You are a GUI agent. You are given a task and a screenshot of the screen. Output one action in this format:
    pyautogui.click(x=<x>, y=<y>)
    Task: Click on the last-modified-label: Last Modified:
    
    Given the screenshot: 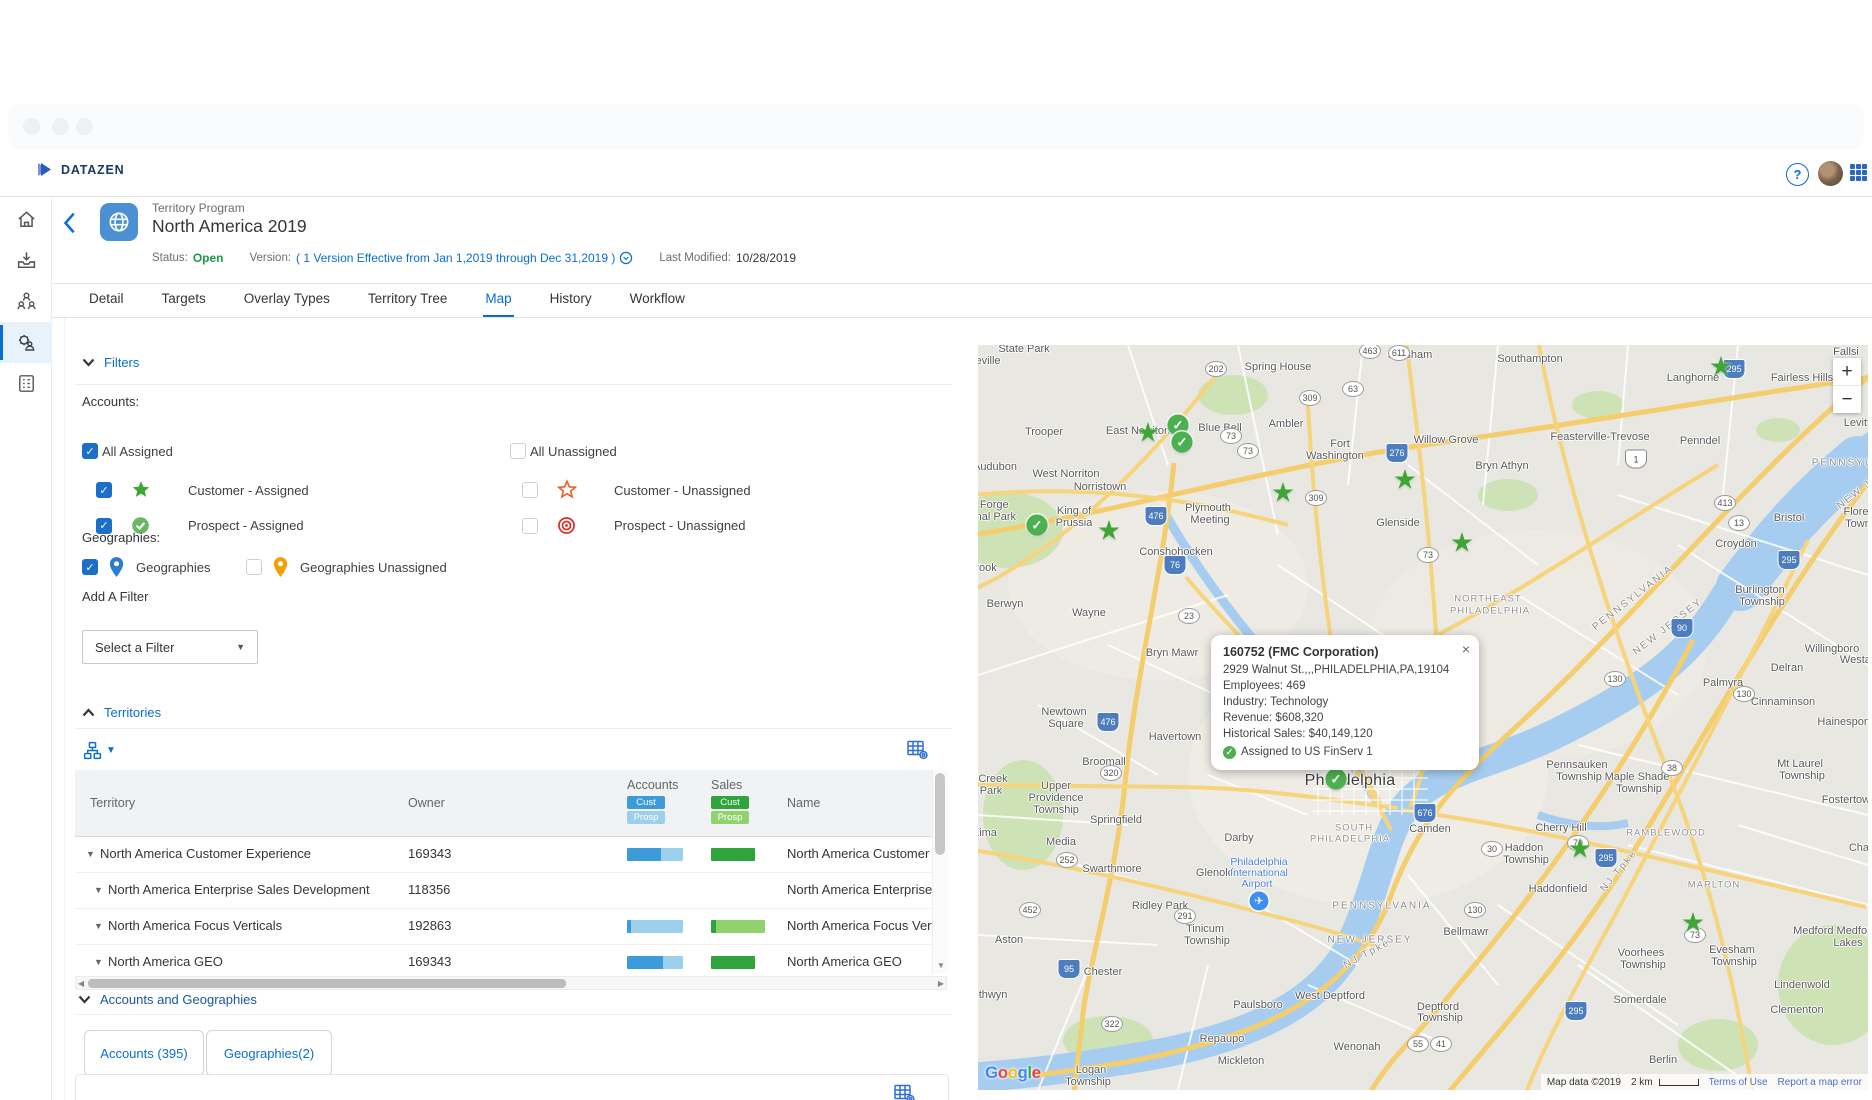 What is the action you would take?
    pyautogui.click(x=695, y=258)
    